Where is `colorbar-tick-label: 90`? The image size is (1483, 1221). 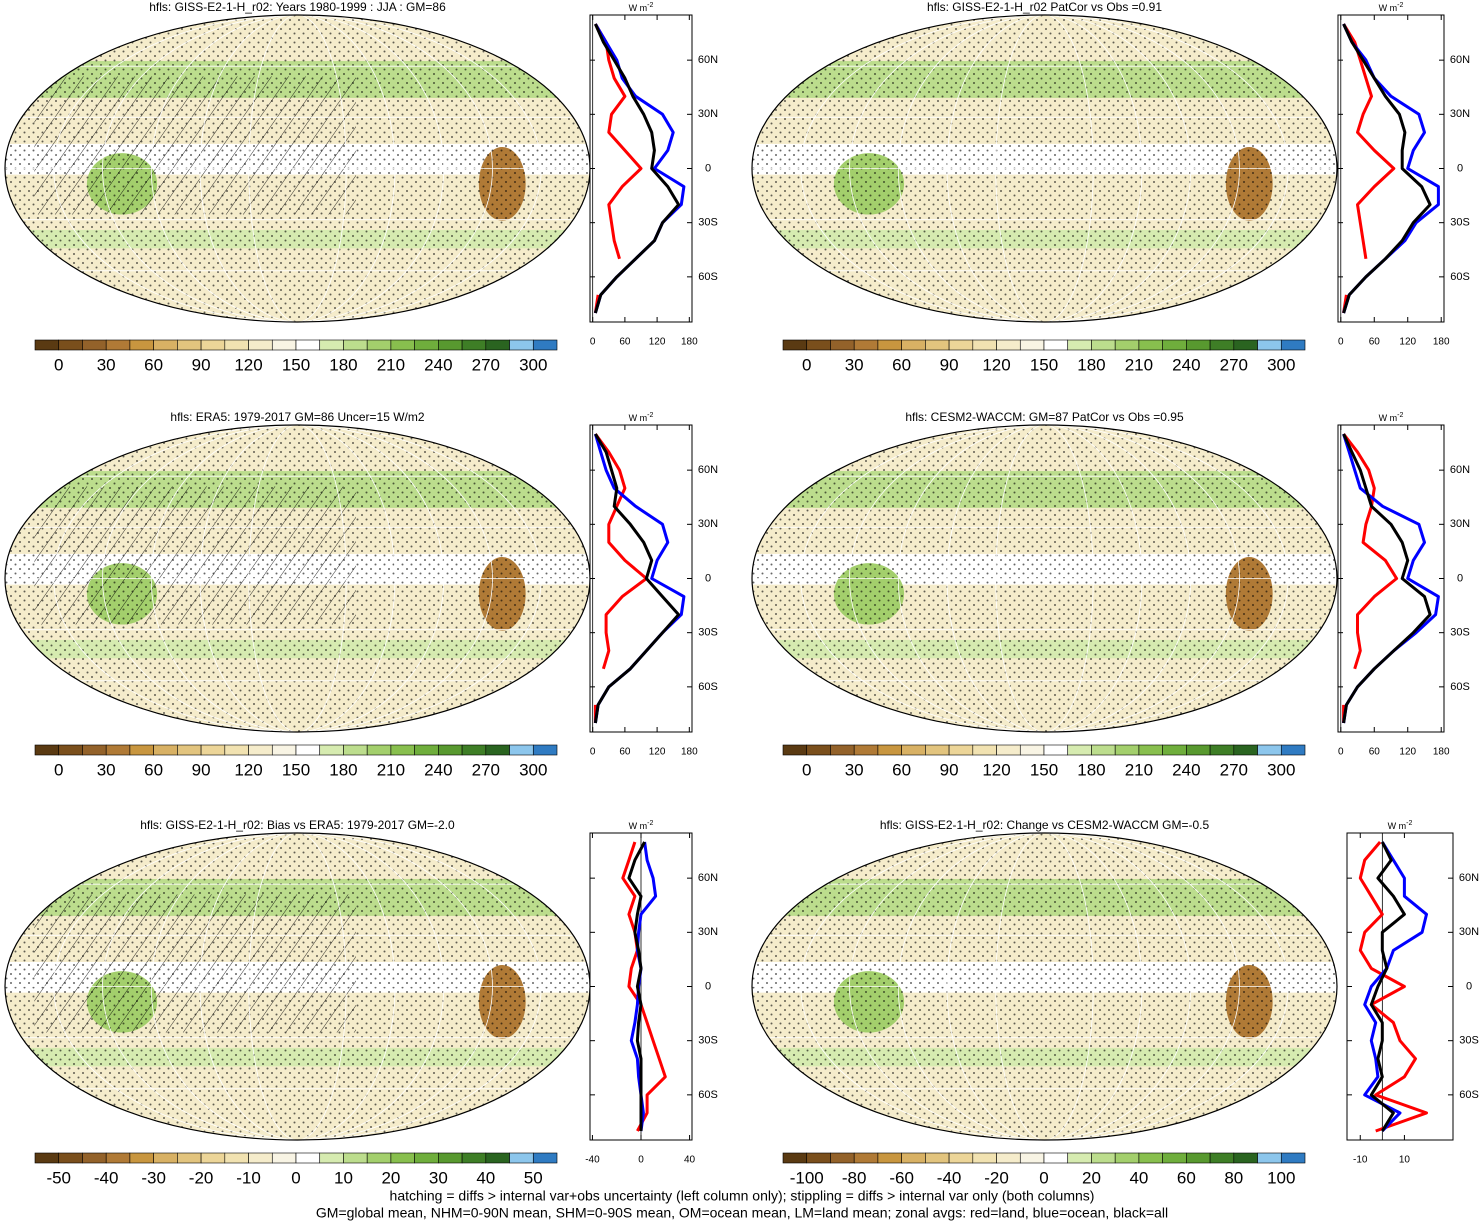 colorbar-tick-label: 90 is located at coordinates (949, 364).